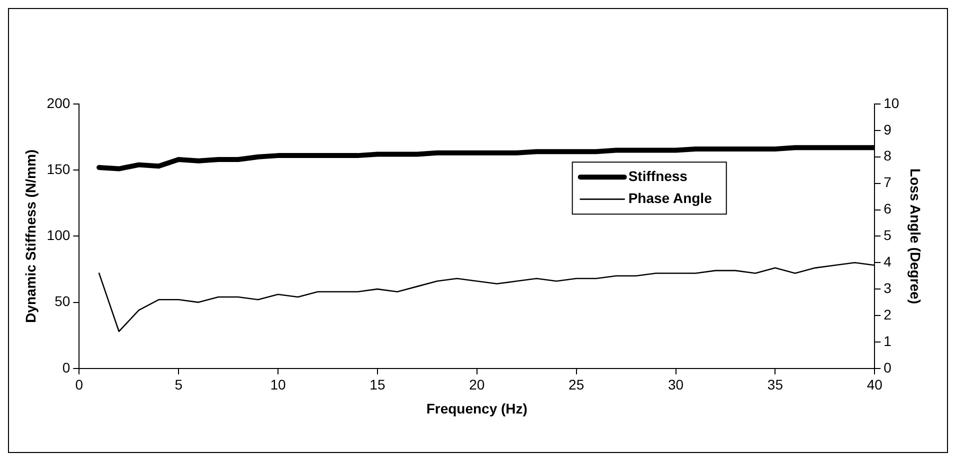 The width and height of the screenshot is (959, 465). I want to click on y-tick-label: 0, so click(66, 367).